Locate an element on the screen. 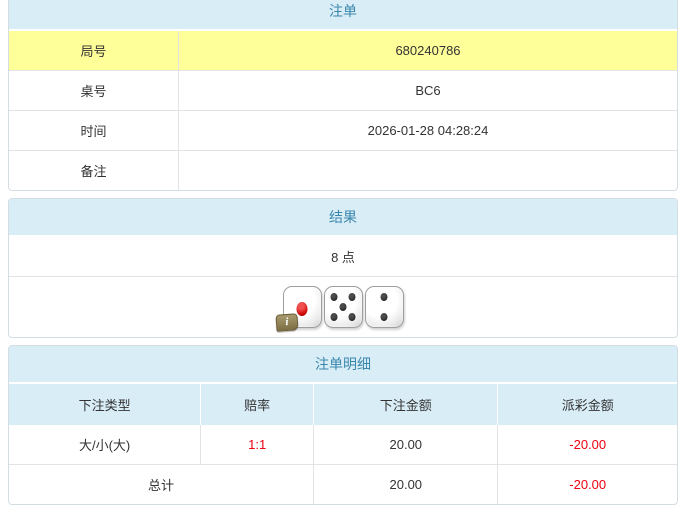  result-title: 结果 is located at coordinates (343, 218).